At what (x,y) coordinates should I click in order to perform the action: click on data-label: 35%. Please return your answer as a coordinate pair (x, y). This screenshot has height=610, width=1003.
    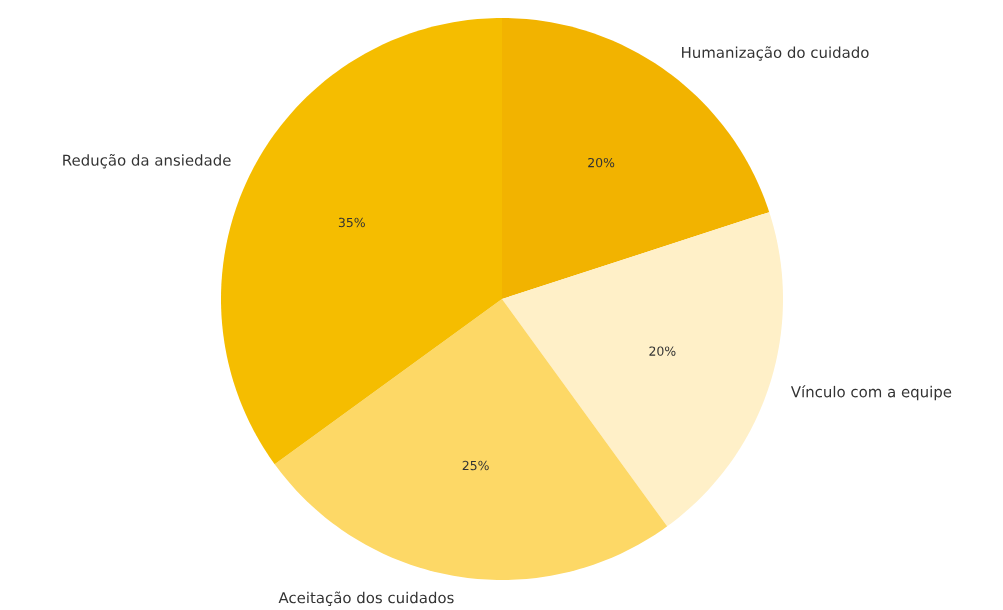
    Looking at the image, I should click on (351, 222).